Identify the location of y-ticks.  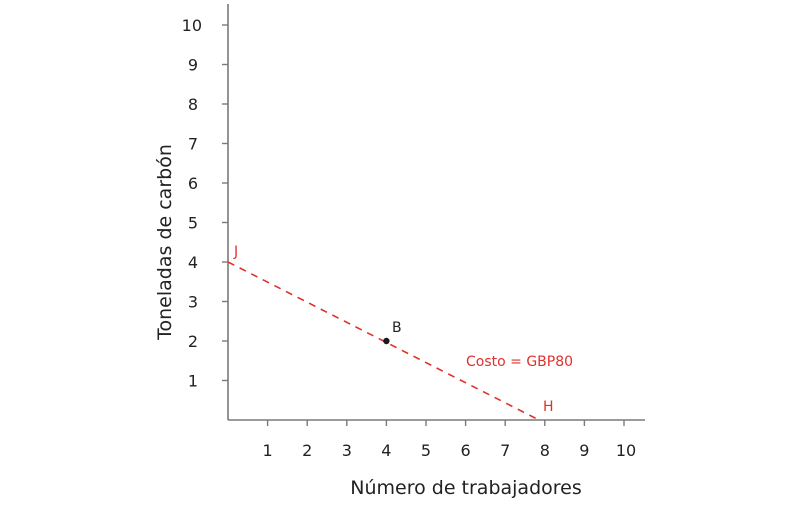
(225, 203).